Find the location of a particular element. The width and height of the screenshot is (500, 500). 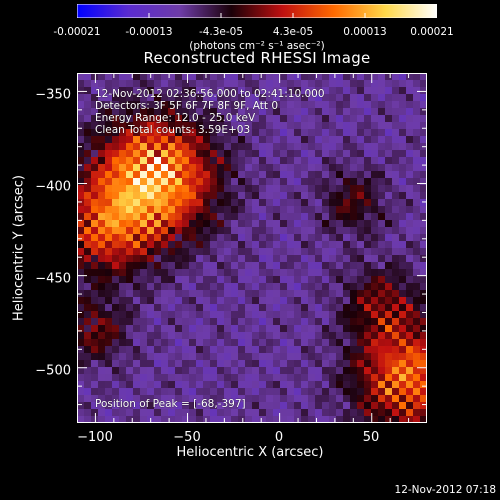

time-range-text: 12-Nov-2012 02:36:56.000 to 02:41:10.000 is located at coordinates (210, 94).